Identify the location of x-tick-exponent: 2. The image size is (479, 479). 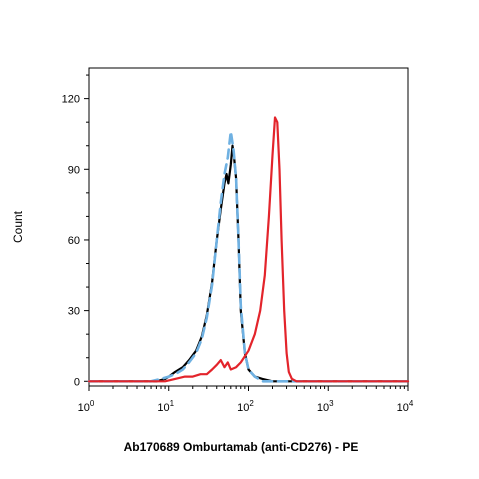
(251, 403).